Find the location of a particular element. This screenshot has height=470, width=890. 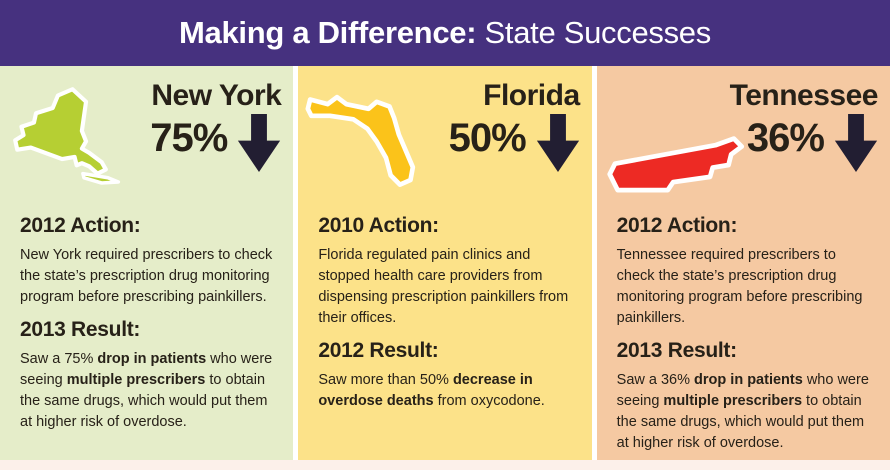

tennessee-percent-row: 36% is located at coordinates (804, 142).